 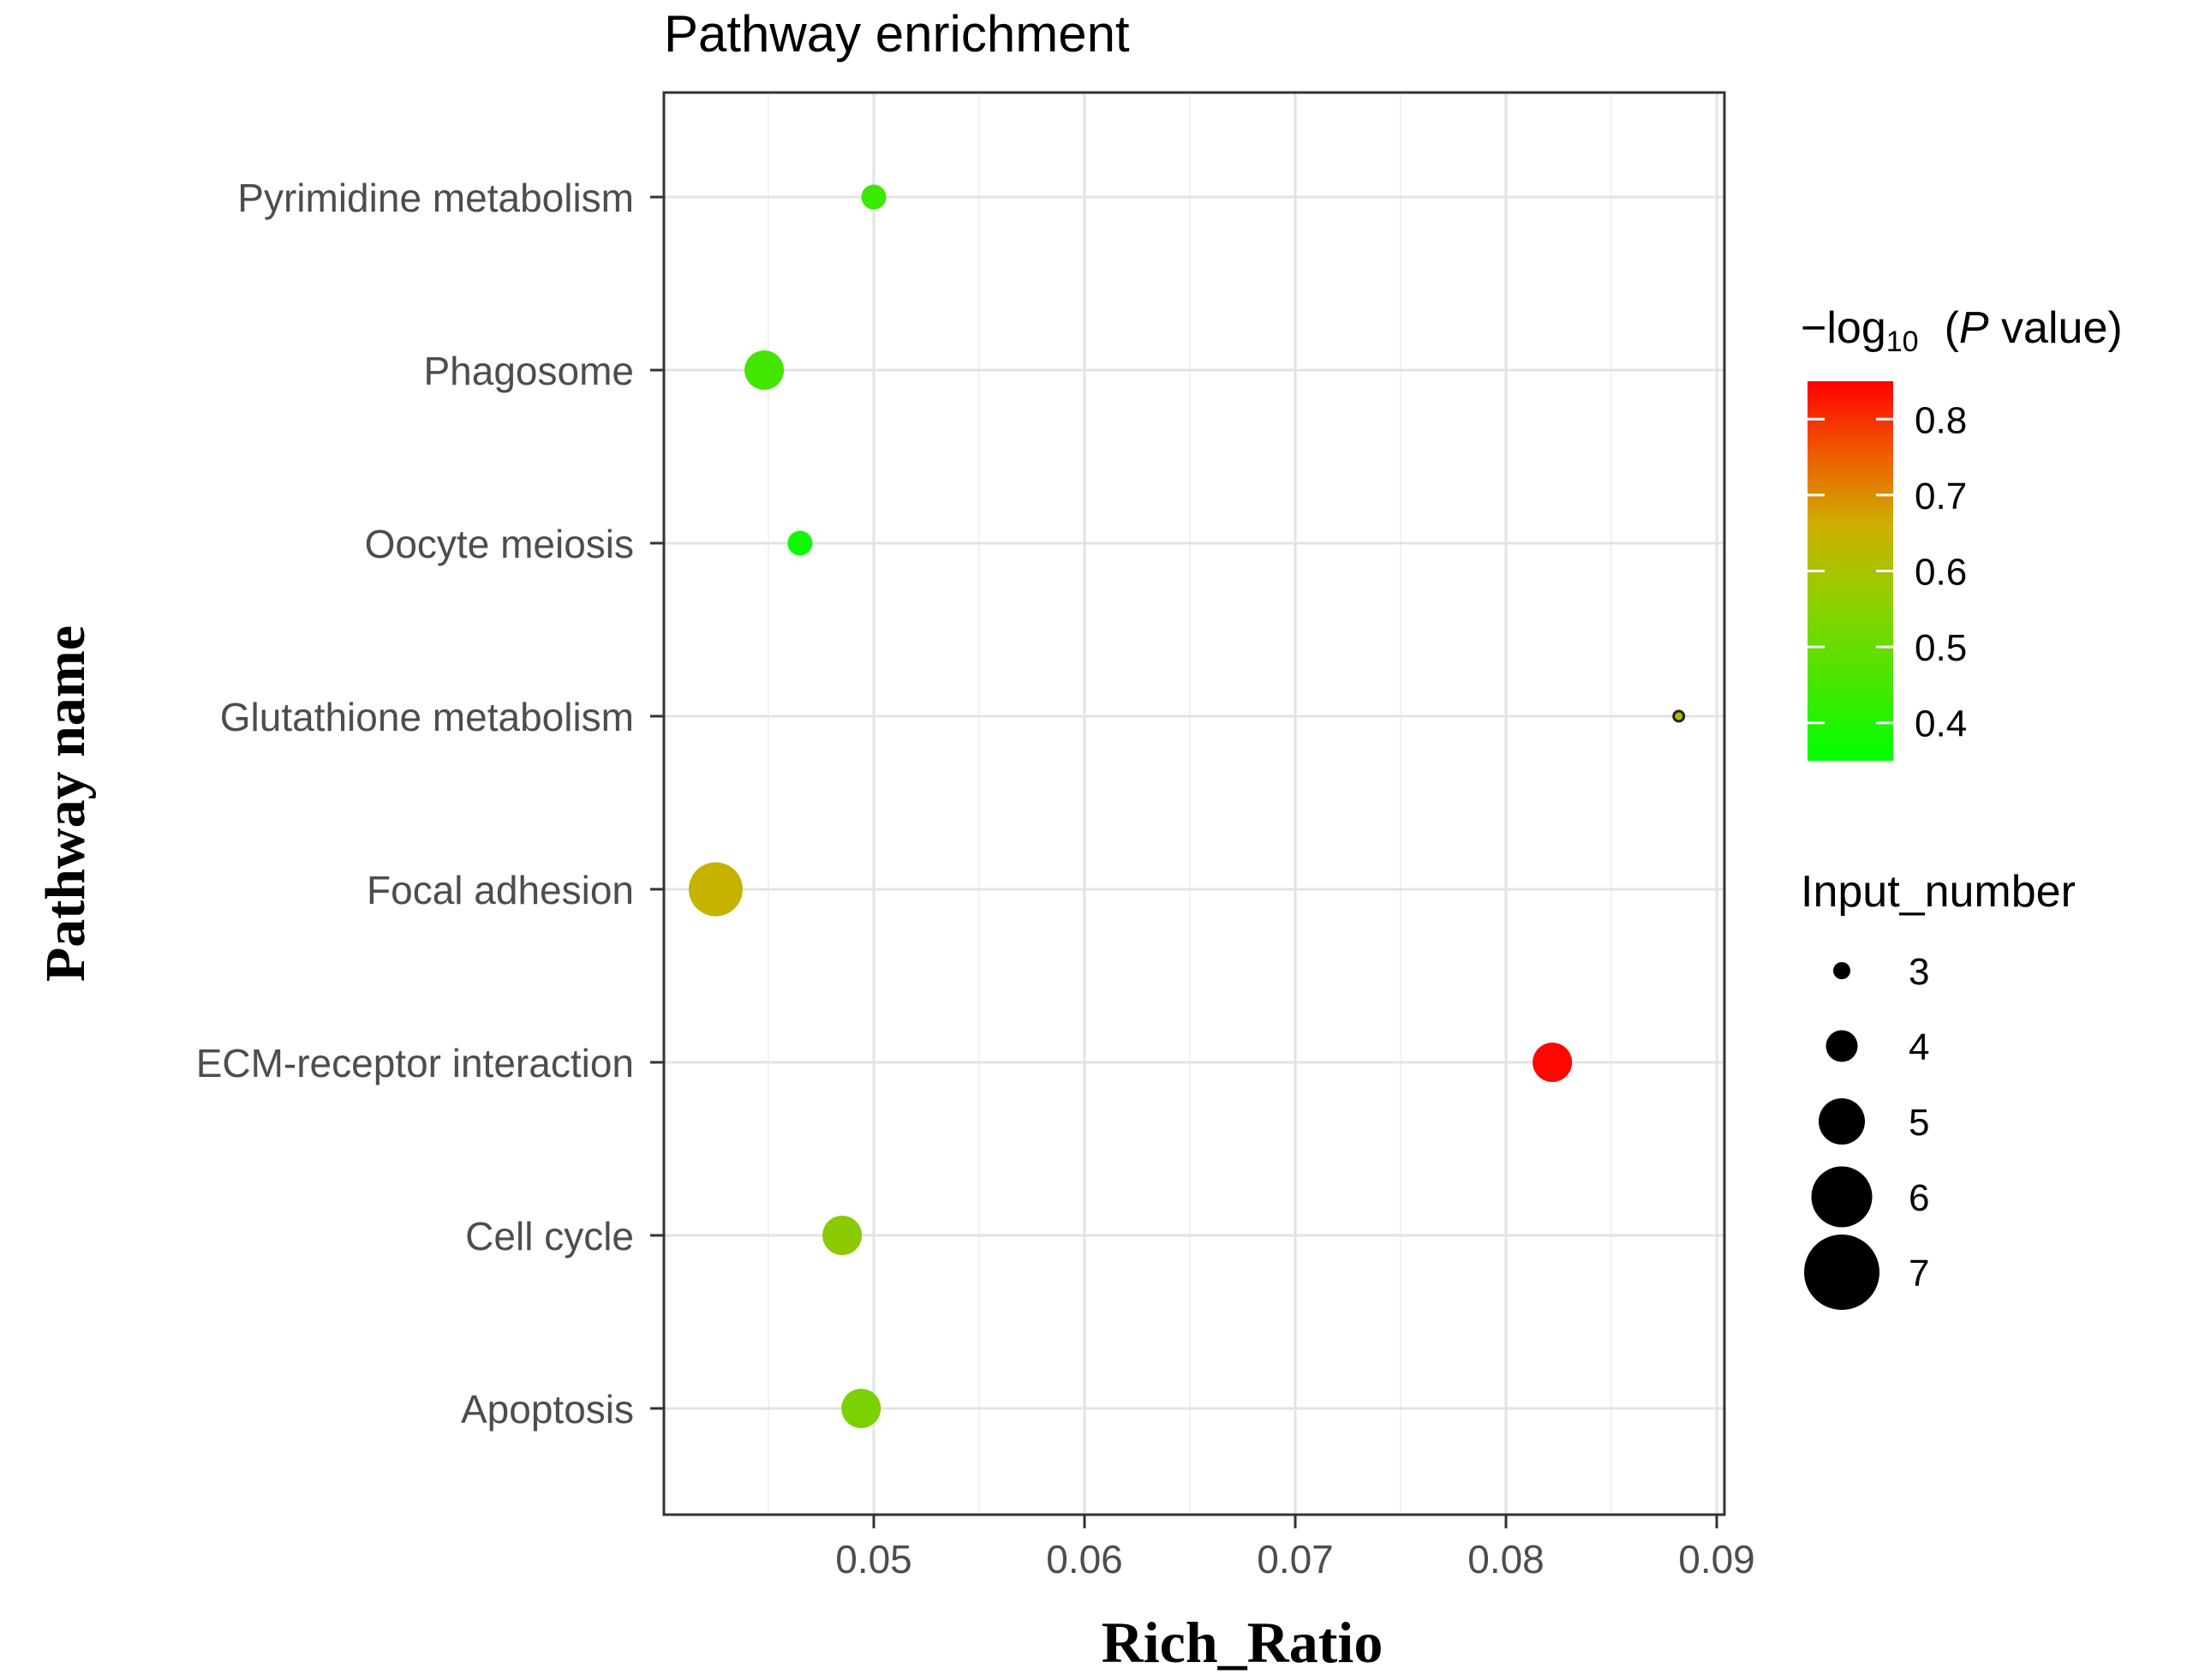 I want to click on color-legend-title-prefix: −log, so click(x=1843, y=328).